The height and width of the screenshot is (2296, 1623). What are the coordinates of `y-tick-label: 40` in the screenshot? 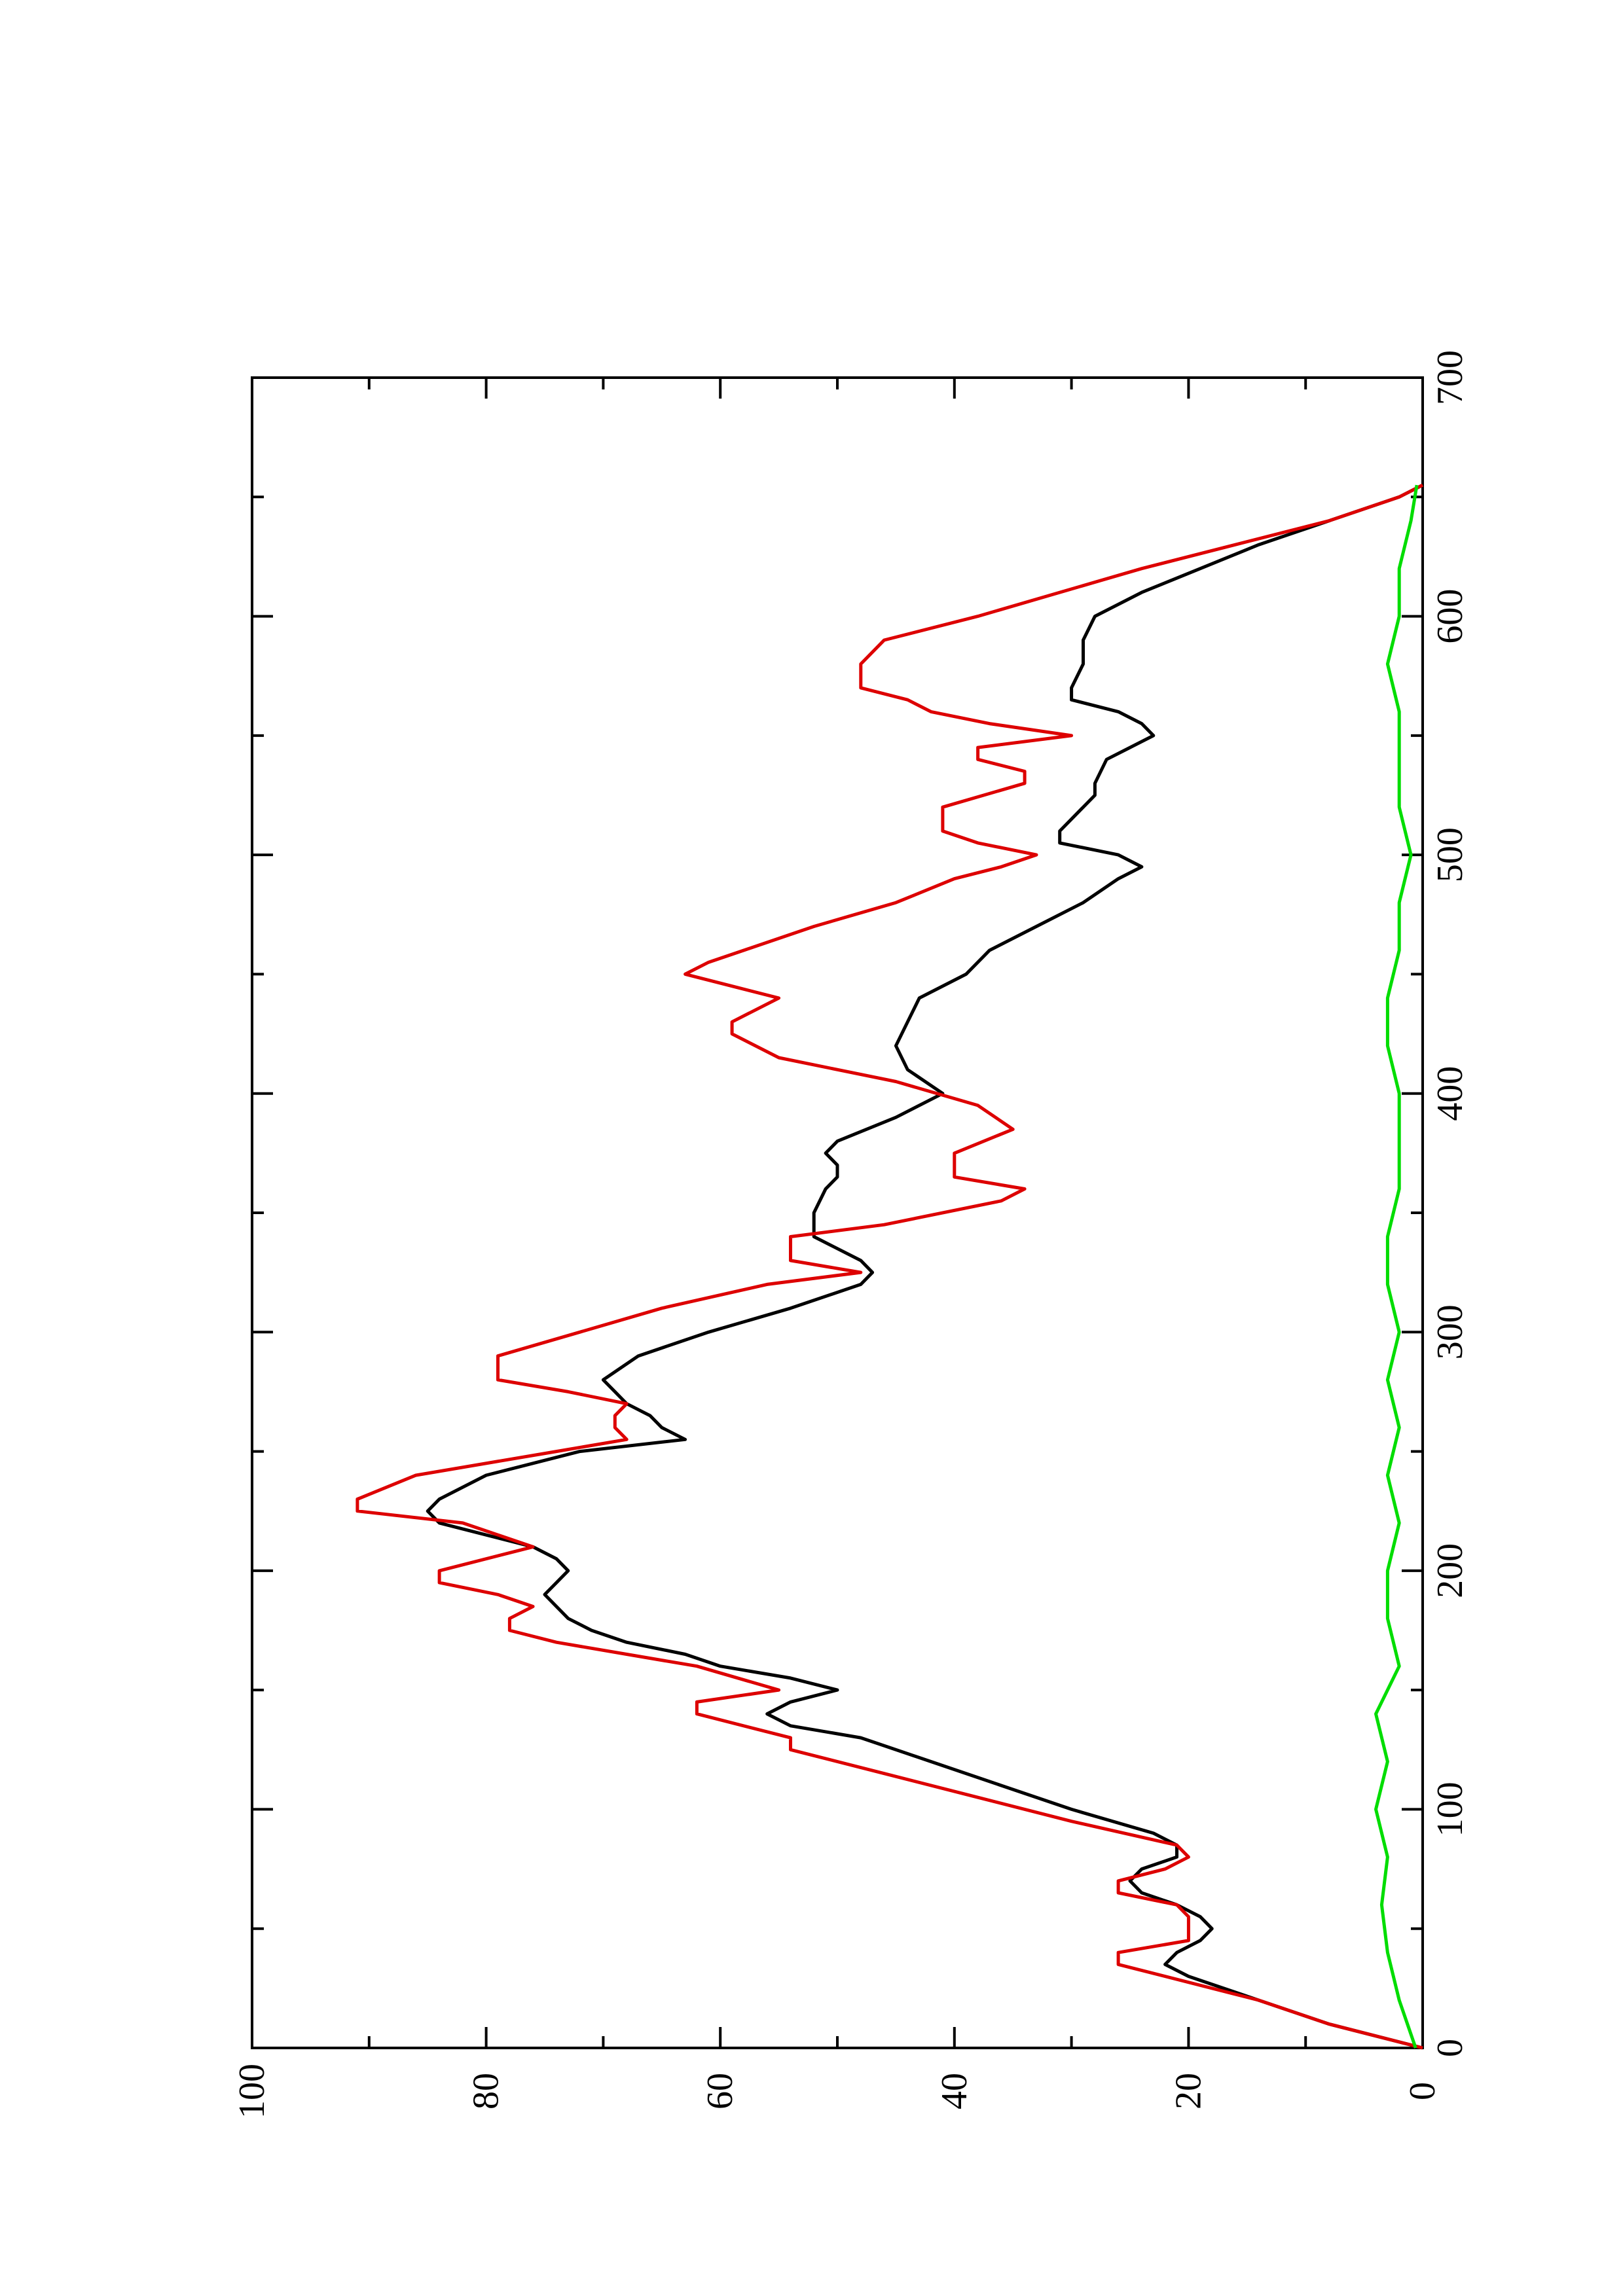 It's located at (954, 2091).